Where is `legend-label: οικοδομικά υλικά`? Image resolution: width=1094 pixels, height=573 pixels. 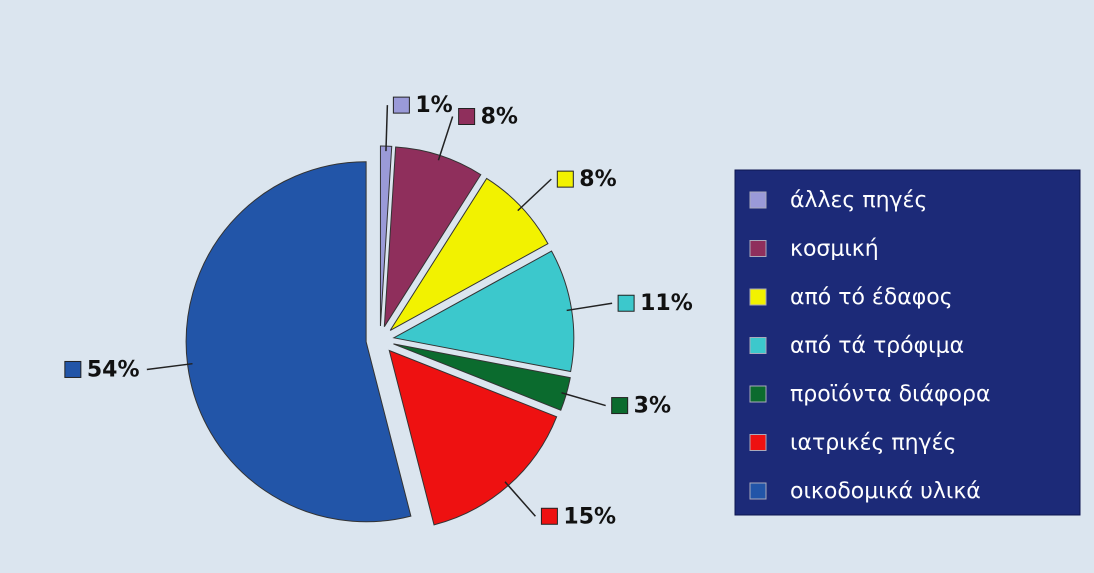
legend-label: οικοδομικά υλικά is located at coordinates (885, 491).